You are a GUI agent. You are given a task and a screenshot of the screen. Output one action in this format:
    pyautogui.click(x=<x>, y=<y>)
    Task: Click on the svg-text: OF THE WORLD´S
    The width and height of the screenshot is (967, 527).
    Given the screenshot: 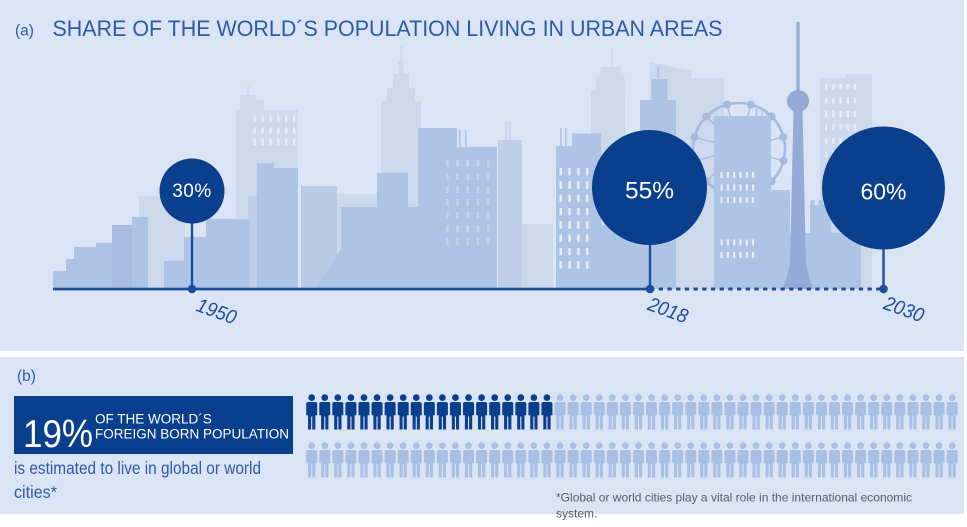 What is the action you would take?
    pyautogui.click(x=153, y=419)
    